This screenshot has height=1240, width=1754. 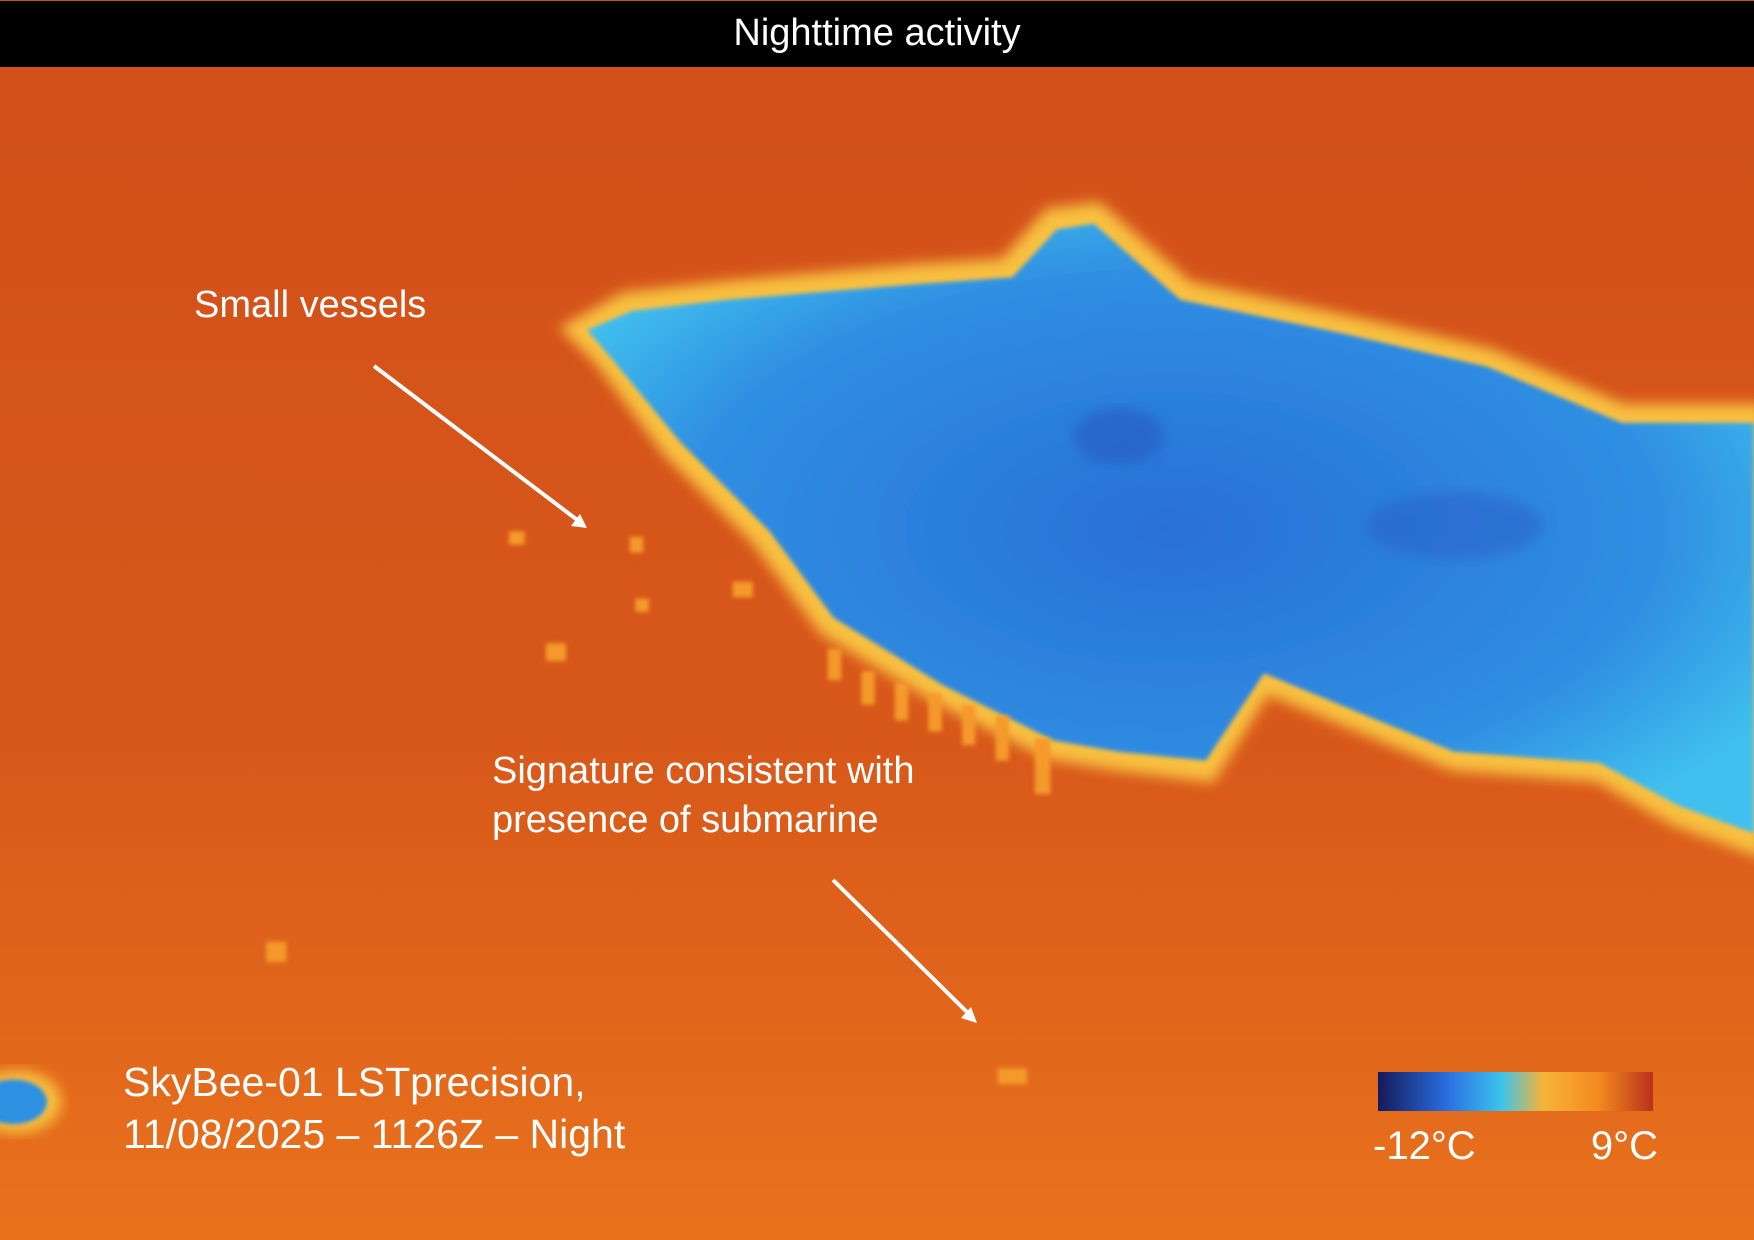 I want to click on caption-line: SkyBee-01 LSTprecision,, so click(x=354, y=1082).